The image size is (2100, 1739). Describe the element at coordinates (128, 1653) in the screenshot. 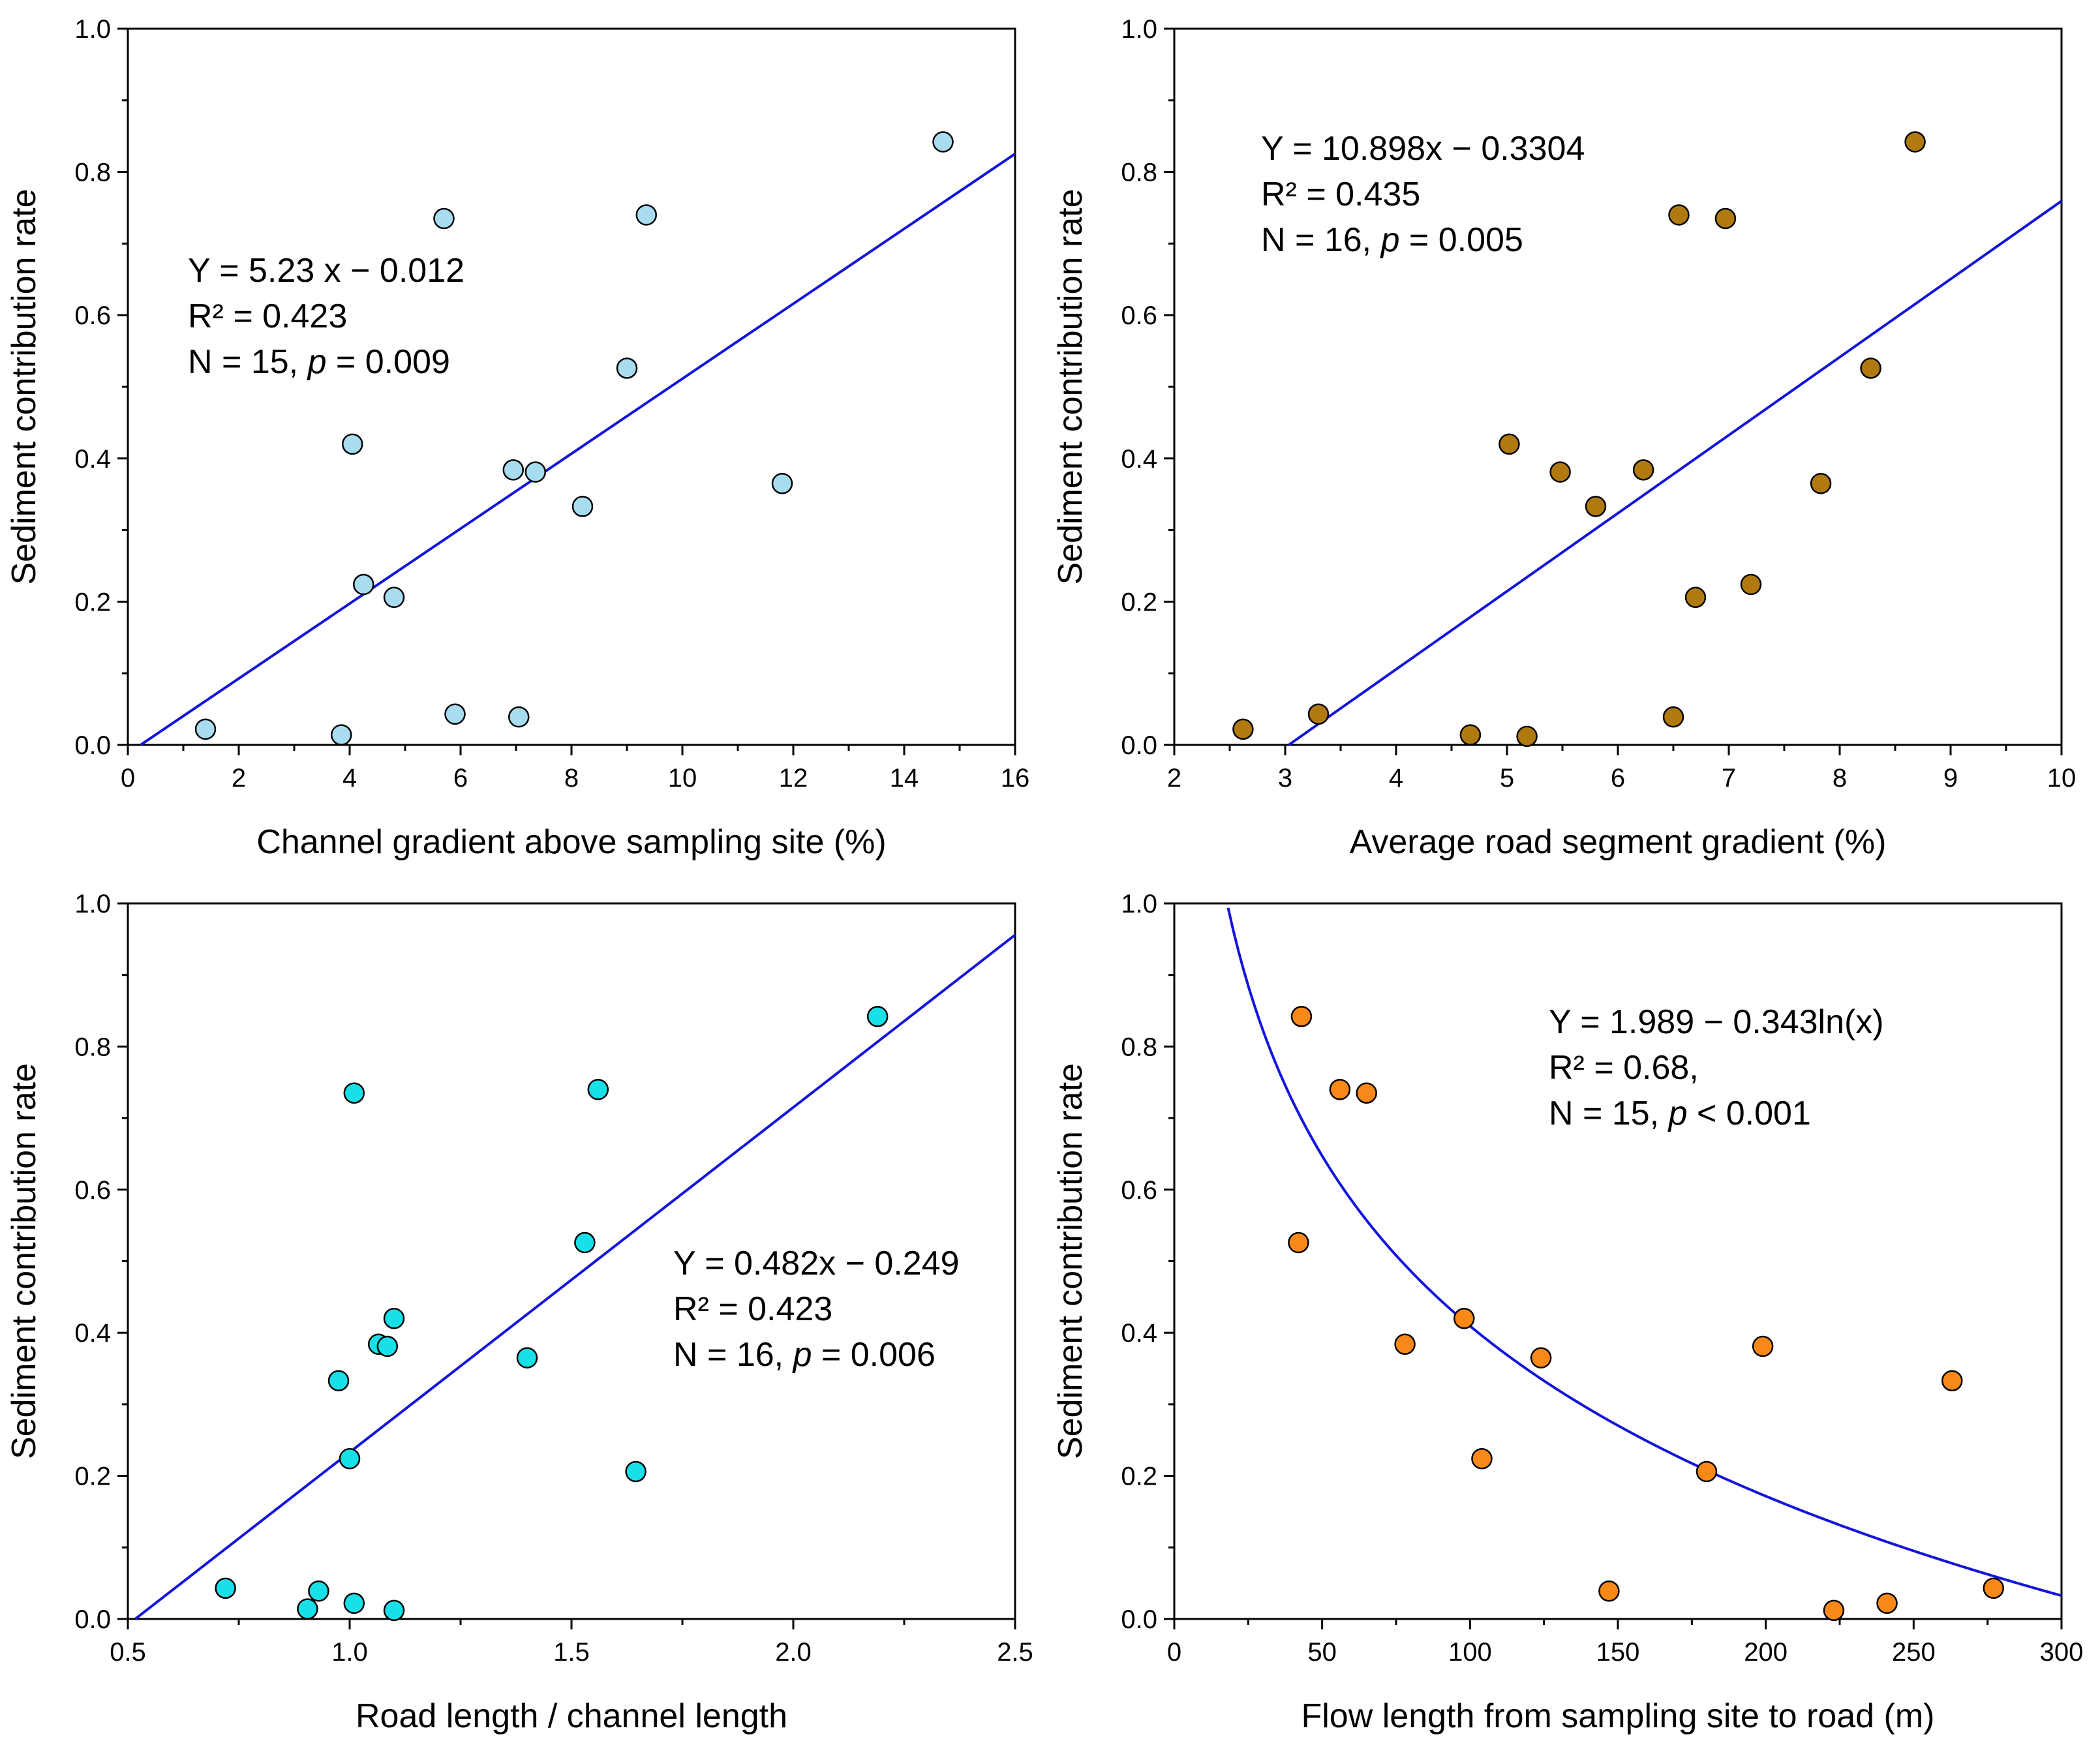

I see `x-tick-label: 0.5` at that location.